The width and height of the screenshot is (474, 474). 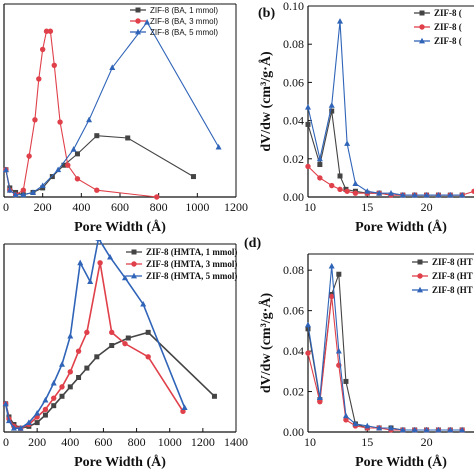 What do you see at coordinates (37, 442) in the screenshot?
I see `x-tick-label: 200` at bounding box center [37, 442].